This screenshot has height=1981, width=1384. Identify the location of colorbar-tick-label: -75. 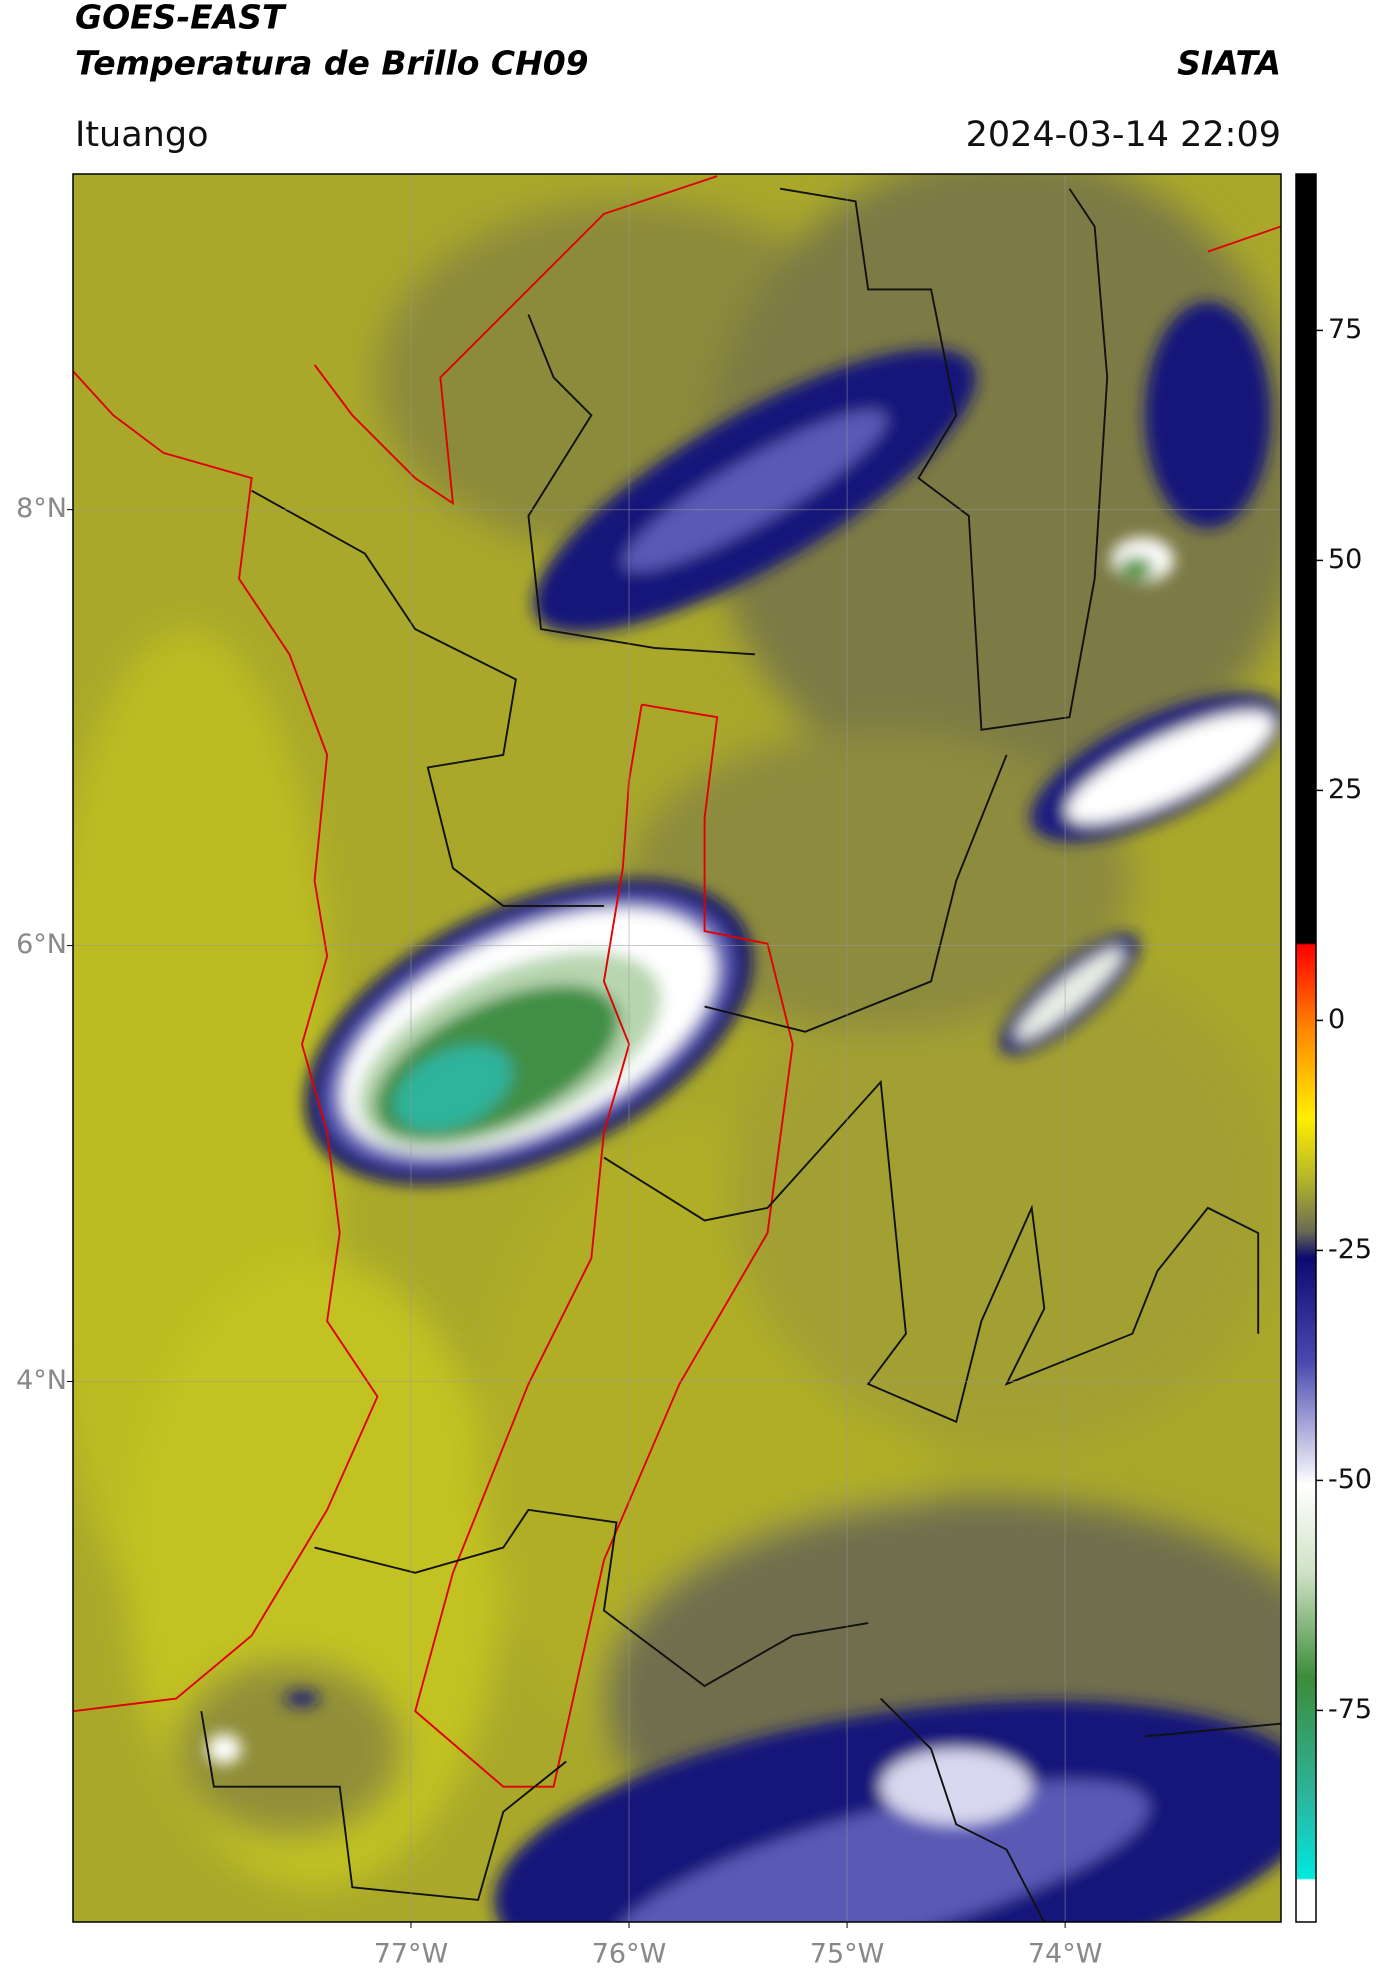
(1350, 1709).